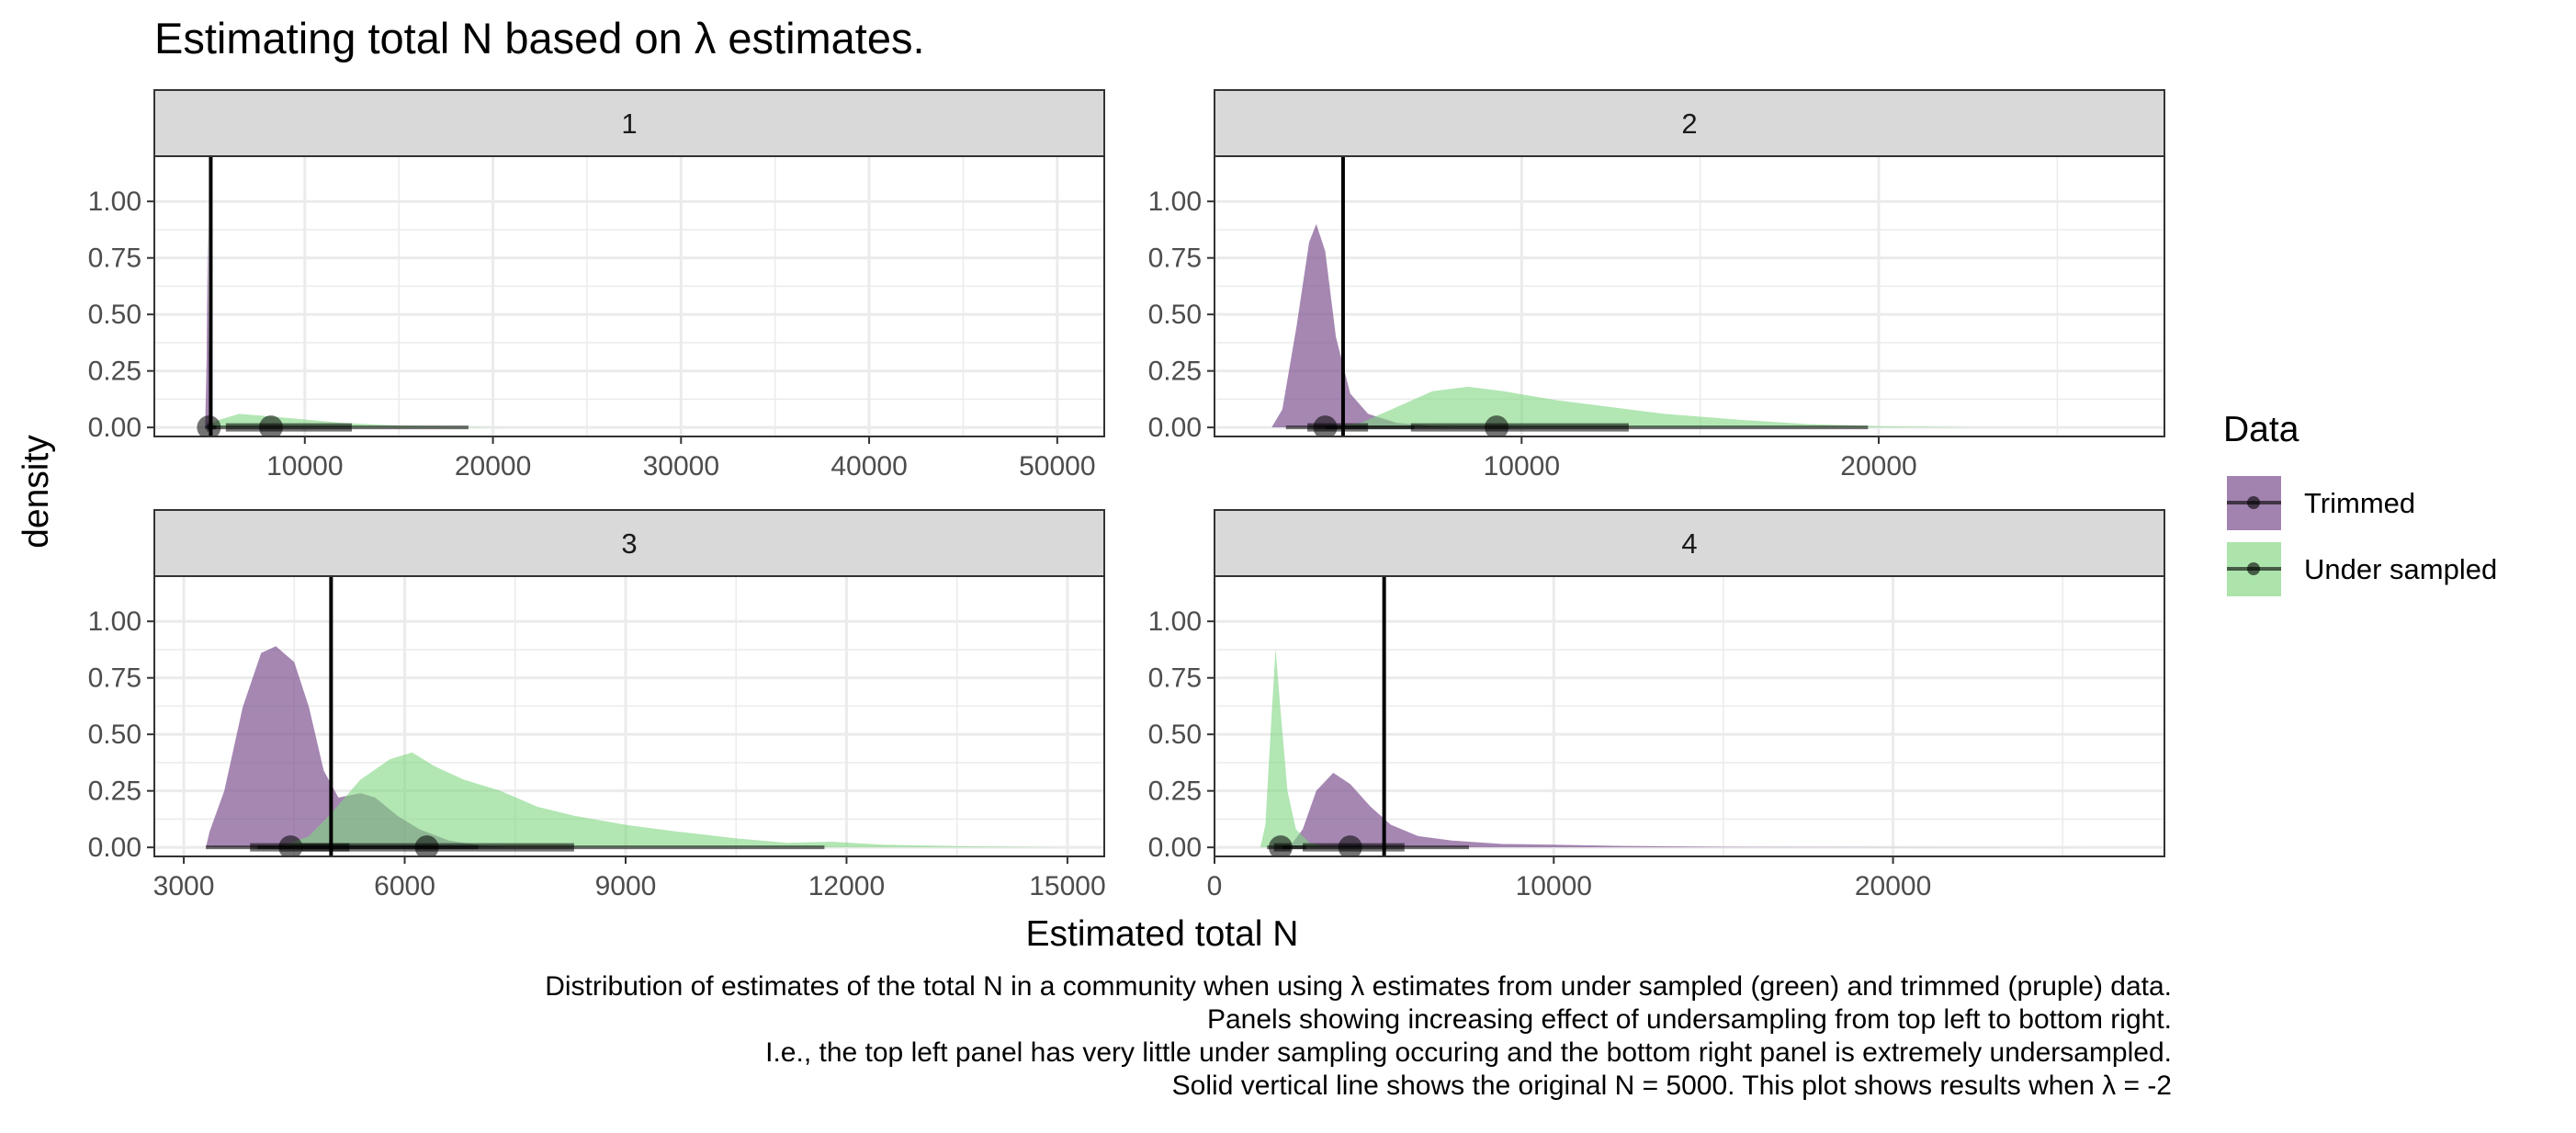  I want to click on legend-label-under-sampled: Under sampled, so click(2400, 569).